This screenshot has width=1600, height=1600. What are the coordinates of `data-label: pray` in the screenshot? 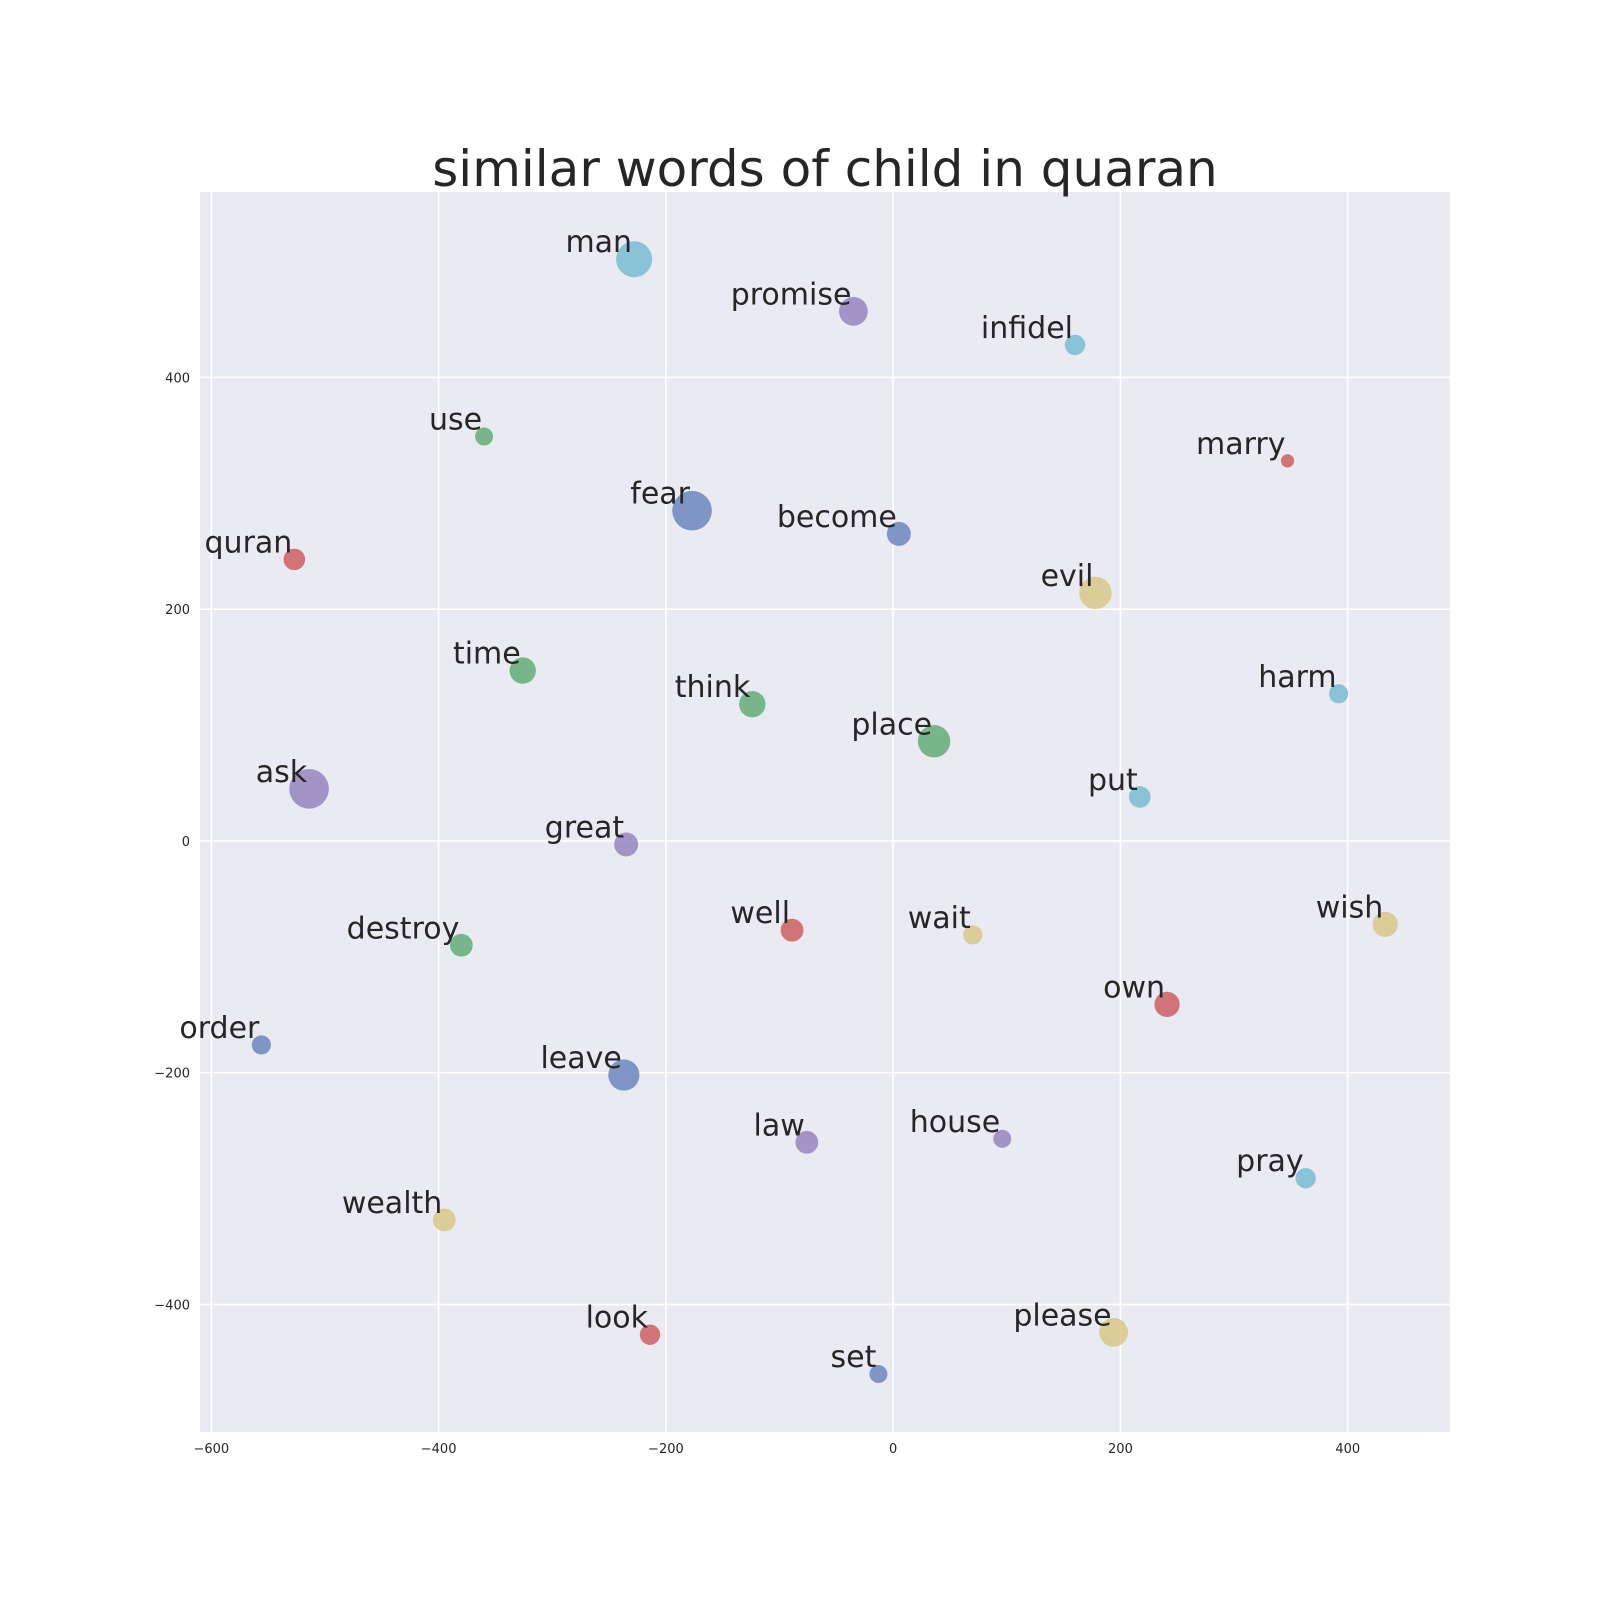 It's located at (1270, 1161).